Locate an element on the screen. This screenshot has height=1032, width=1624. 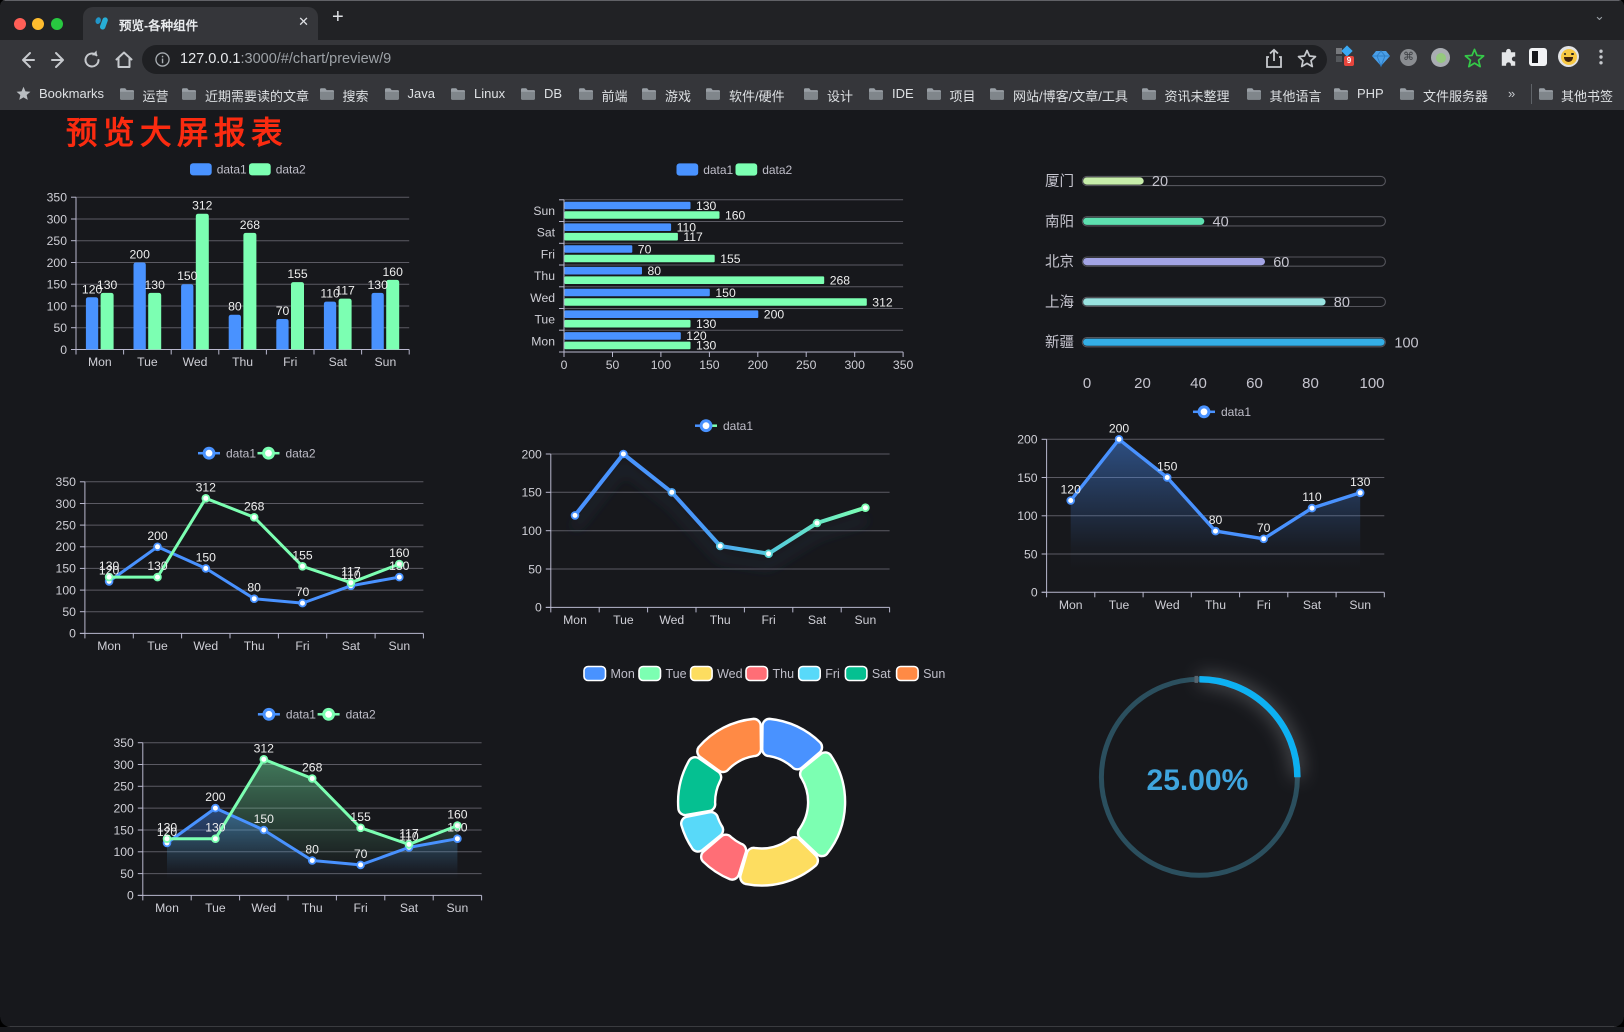
svg-text: 北京 is located at coordinates (1059, 262).